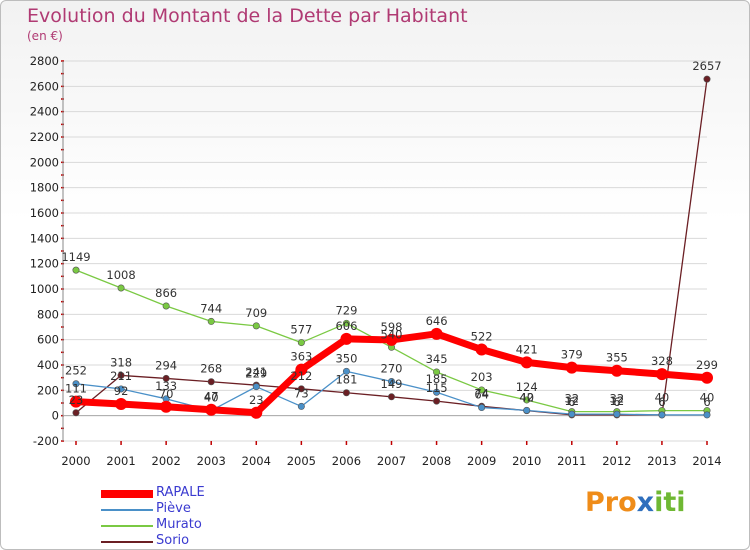 This screenshot has width=750, height=550. What do you see at coordinates (617, 358) in the screenshot?
I see `data-label: 355` at bounding box center [617, 358].